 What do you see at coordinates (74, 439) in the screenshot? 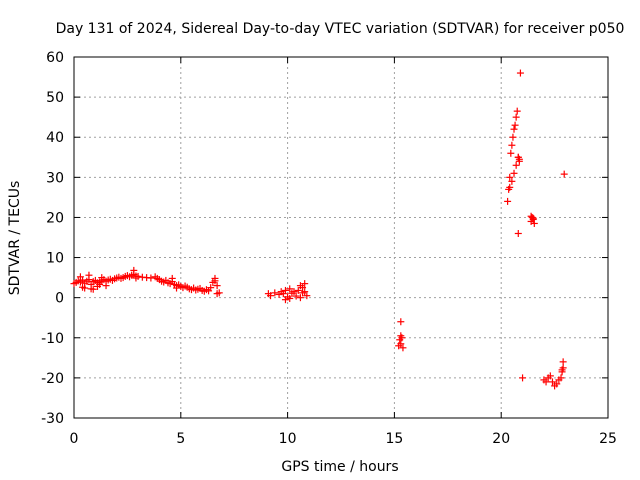
I see `x-tick-label: 0` at bounding box center [74, 439].